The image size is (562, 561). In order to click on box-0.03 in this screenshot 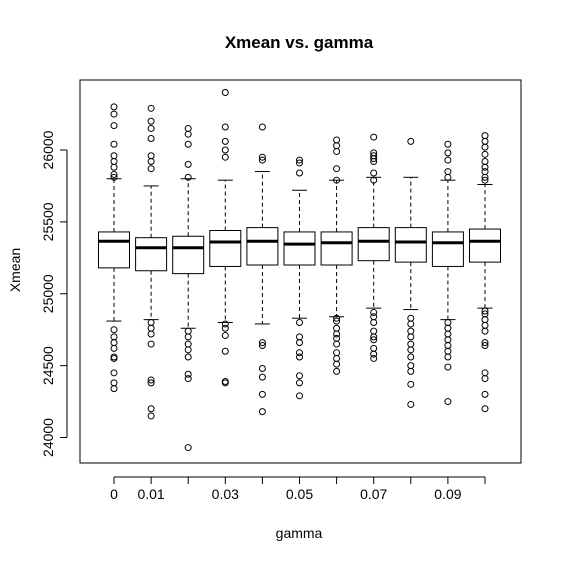, I will do `click(225, 238)`.